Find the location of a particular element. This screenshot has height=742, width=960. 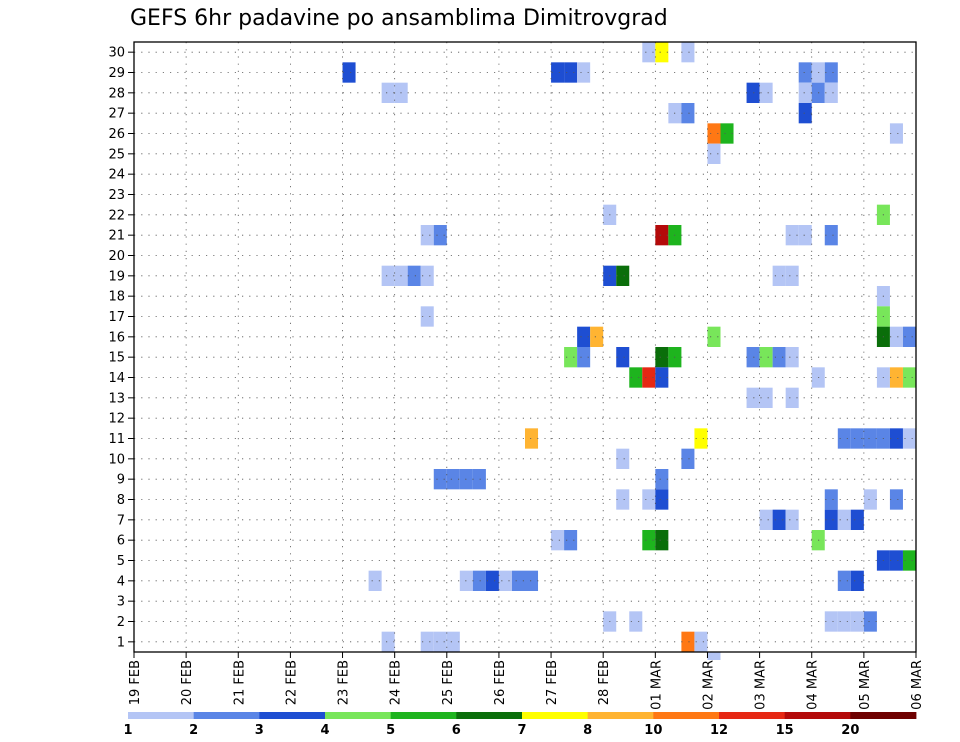

colorbar-label: 6 is located at coordinates (456, 730).